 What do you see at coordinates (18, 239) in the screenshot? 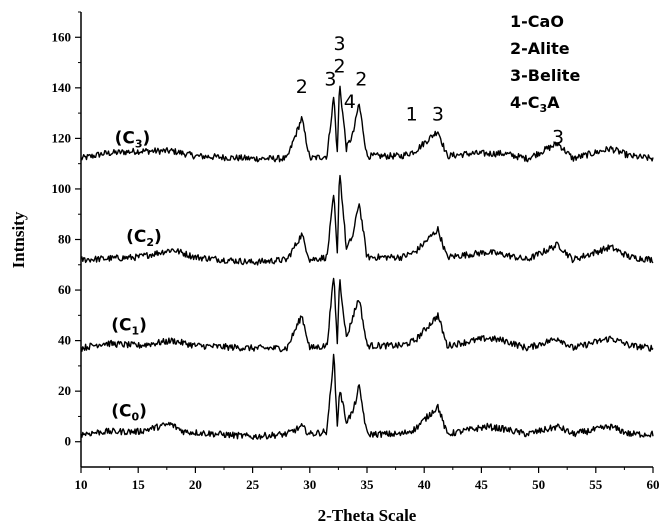
I see `y-axis-title: Intnsity` at bounding box center [18, 239].